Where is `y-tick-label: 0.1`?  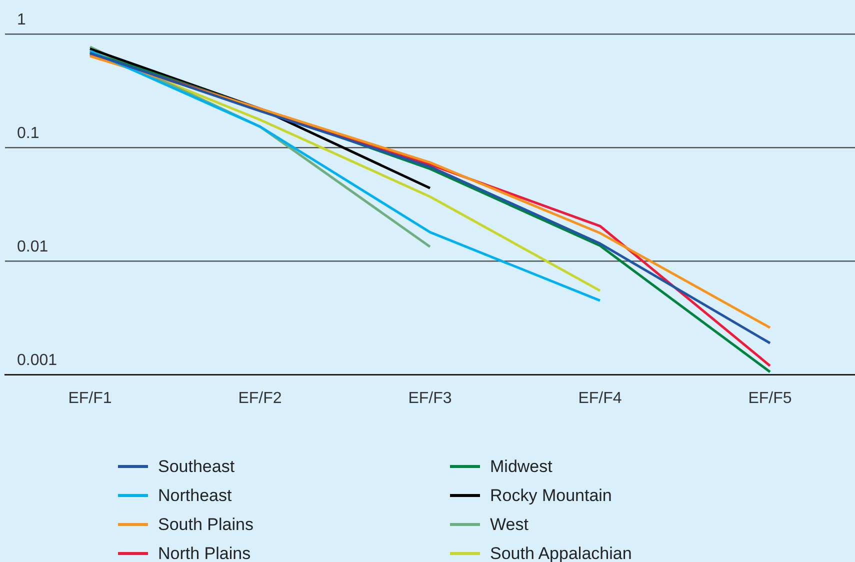 y-tick-label: 0.1 is located at coordinates (28, 133).